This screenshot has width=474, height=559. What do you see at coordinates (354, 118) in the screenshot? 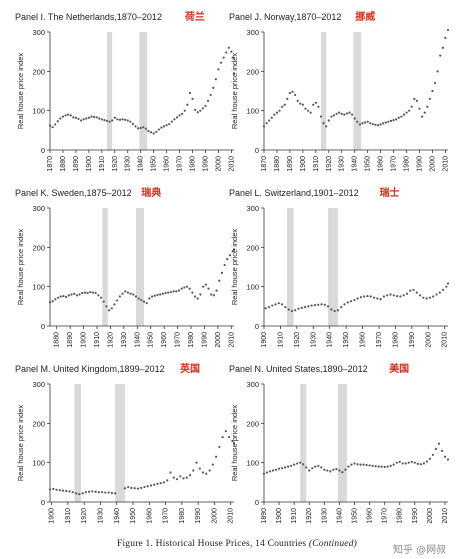
I see `panel-2-point-1940` at bounding box center [354, 118].